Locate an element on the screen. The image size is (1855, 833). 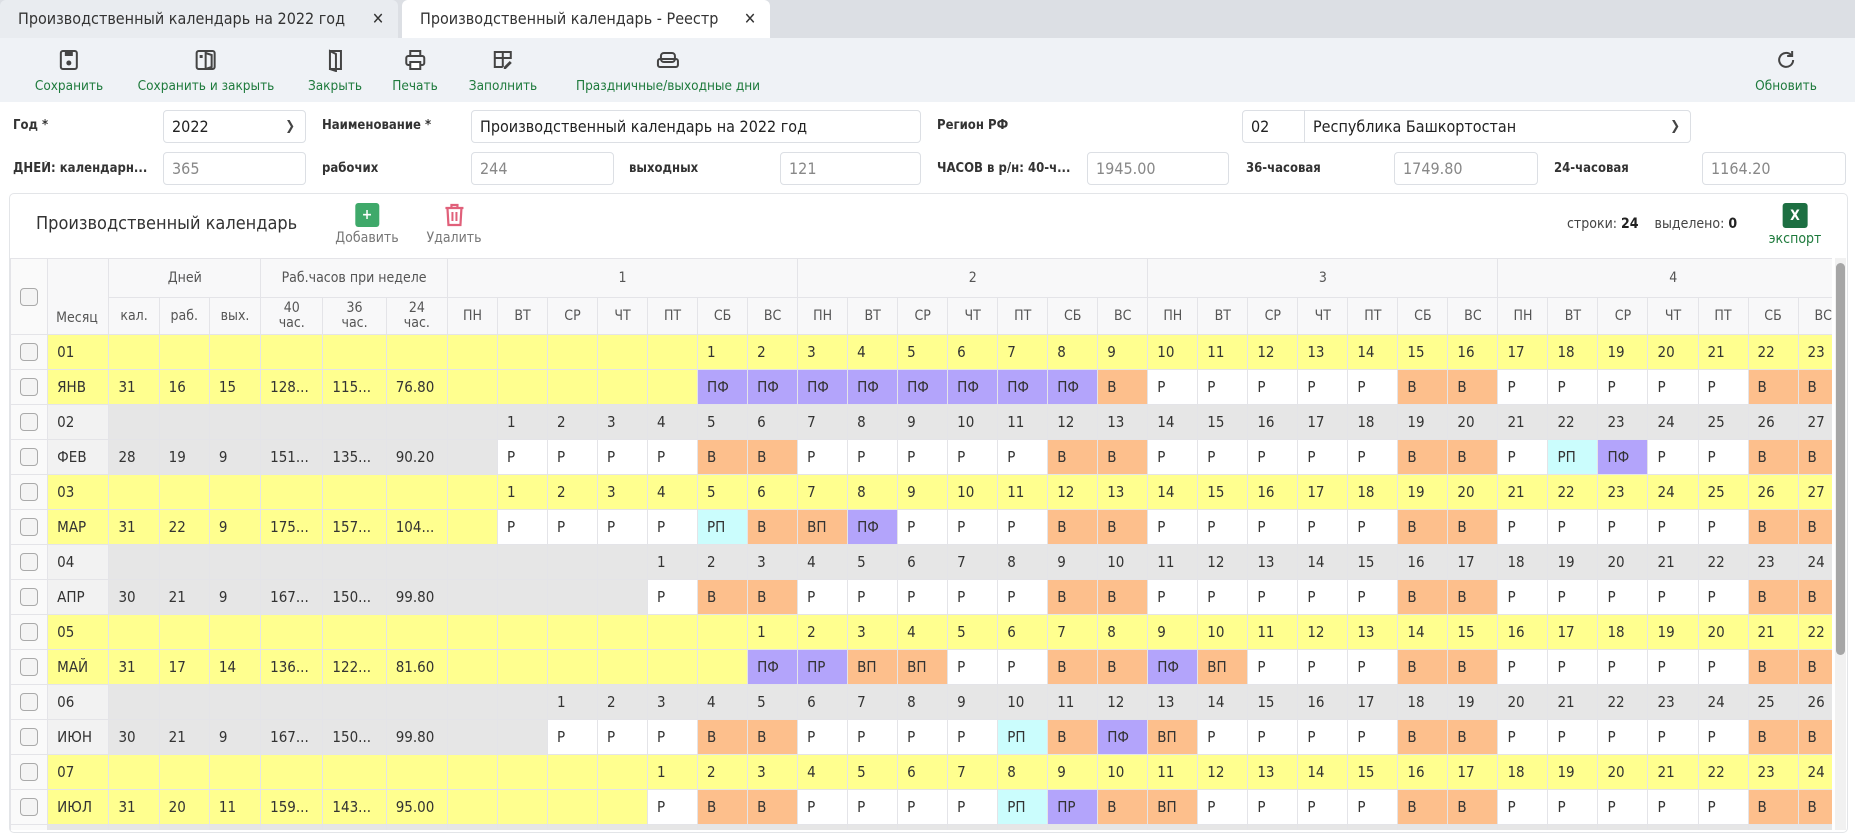
day-number-cell: 1 is located at coordinates (572, 702).